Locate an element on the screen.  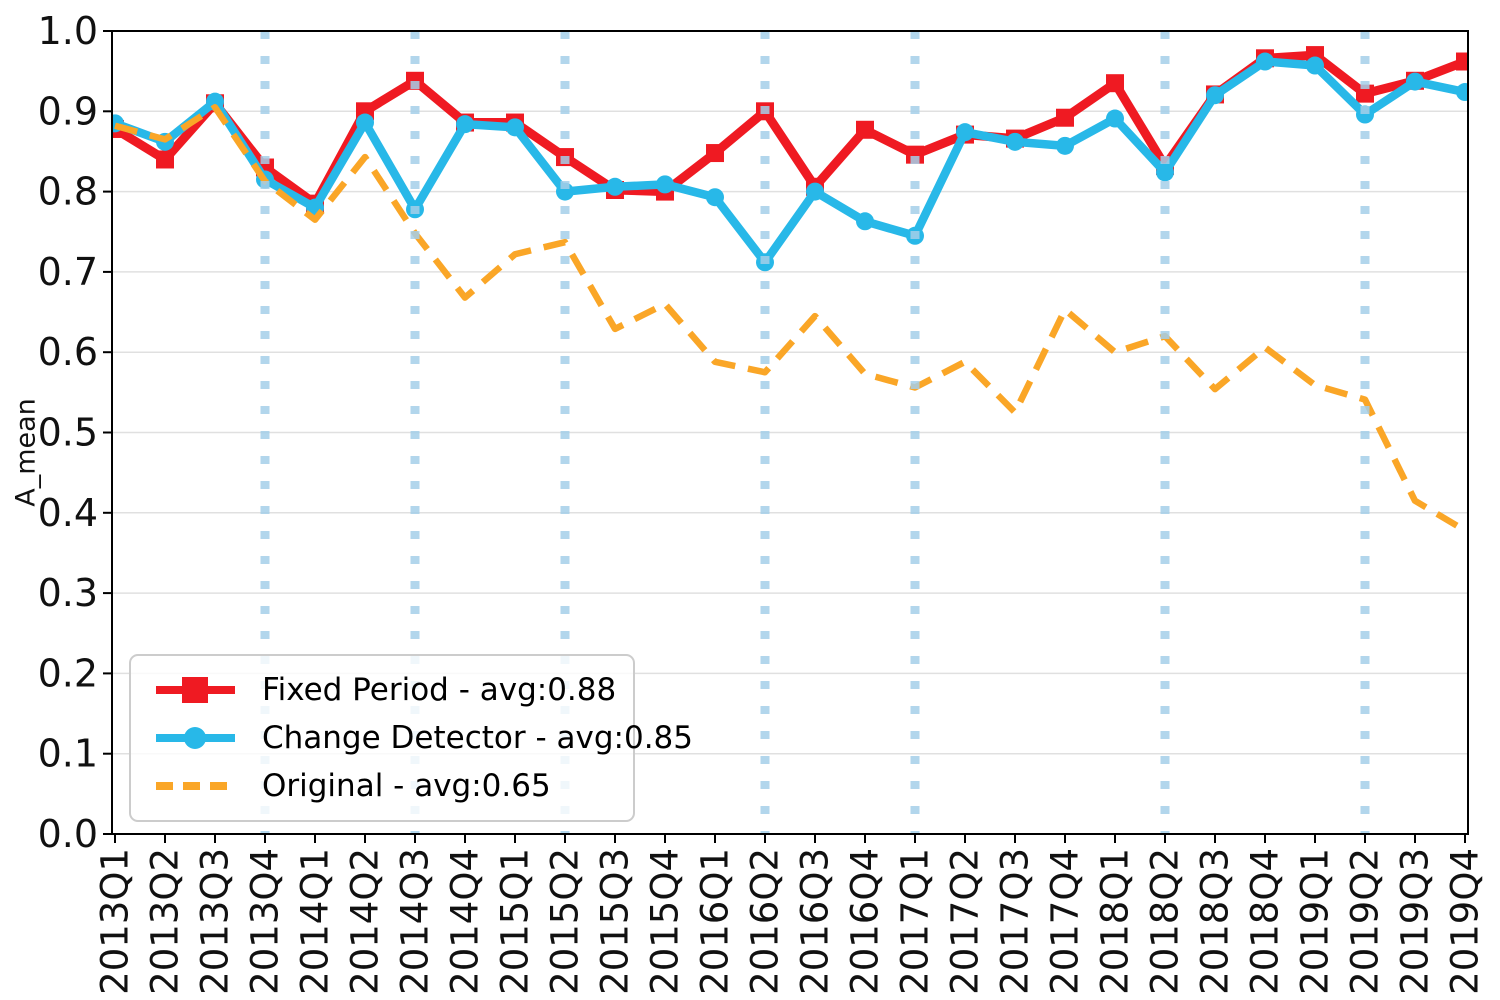
x-axis-tick-label: 2016Q1 is located at coordinates (715, 921).